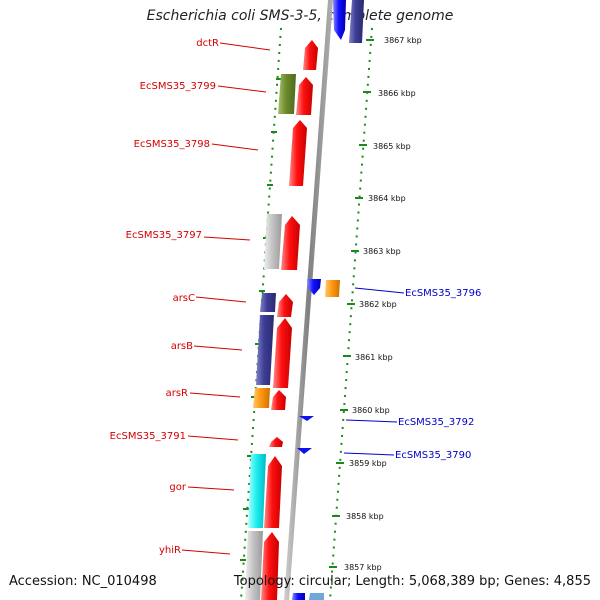 This screenshot has width=600, height=600. What do you see at coordinates (268, 302) in the screenshot?
I see `feature-navy-arsC` at bounding box center [268, 302].